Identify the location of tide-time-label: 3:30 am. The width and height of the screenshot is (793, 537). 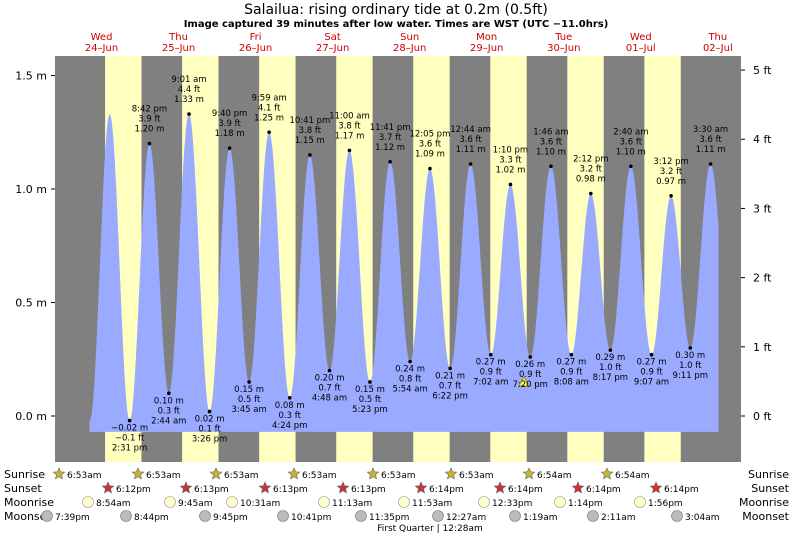
(710, 130).